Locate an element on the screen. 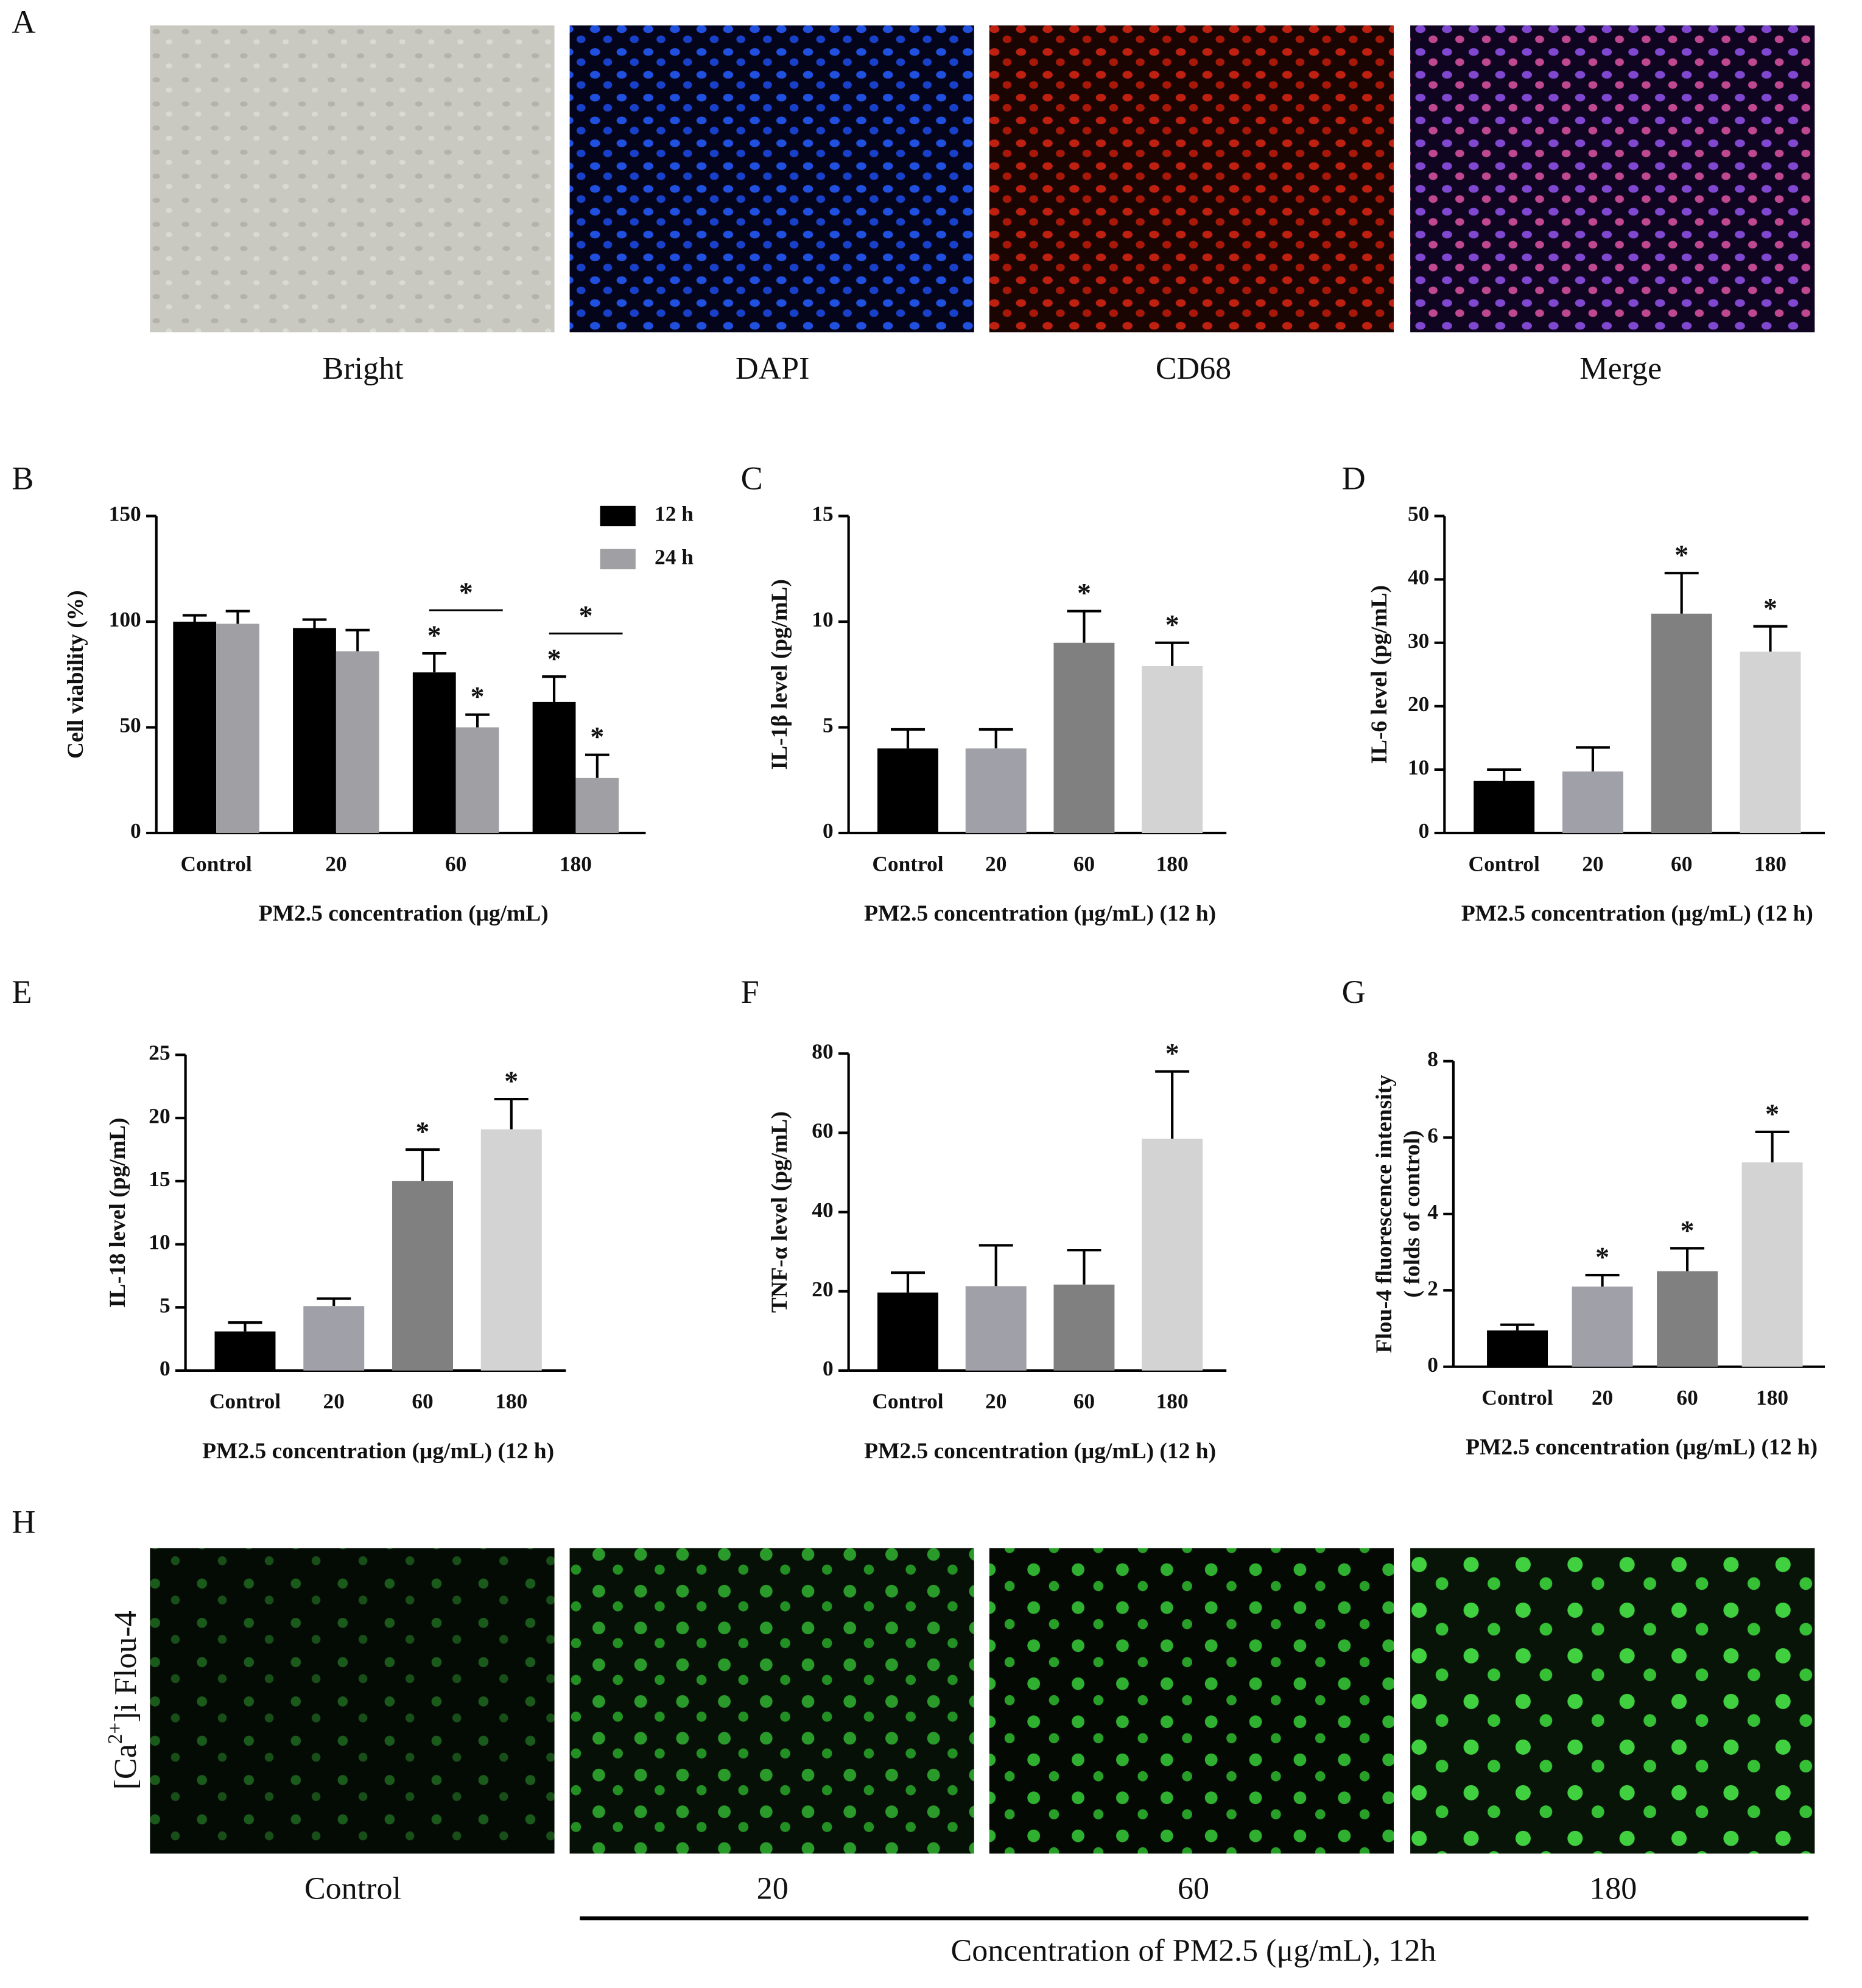  panel-letter: D is located at coordinates (1354, 479).